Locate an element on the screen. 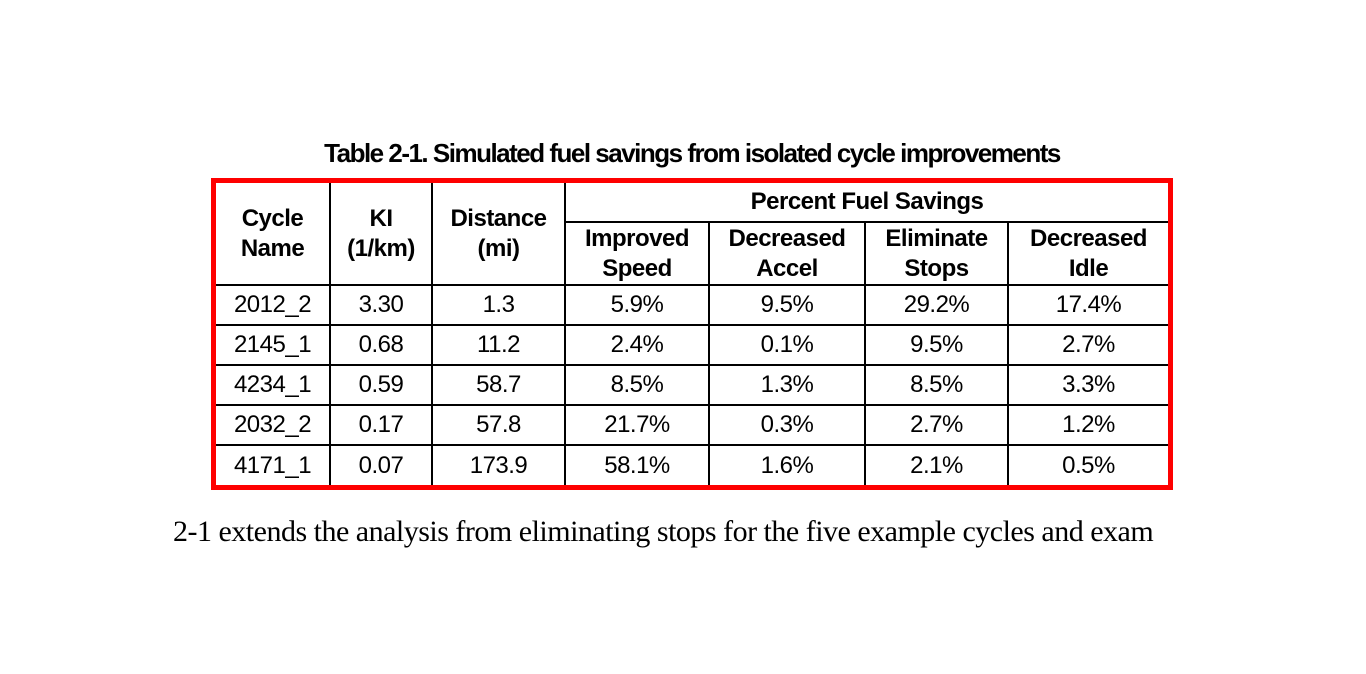 This screenshot has width=1366, height=674. cell-decreased-accel: 9.5% is located at coordinates (787, 305).